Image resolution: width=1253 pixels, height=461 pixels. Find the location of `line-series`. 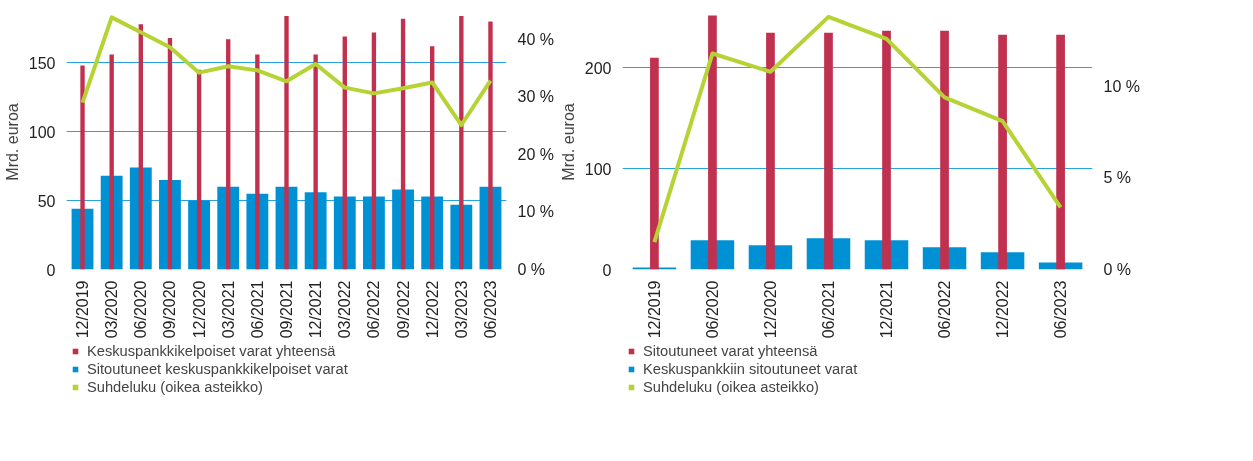

line-series is located at coordinates (286, 71).